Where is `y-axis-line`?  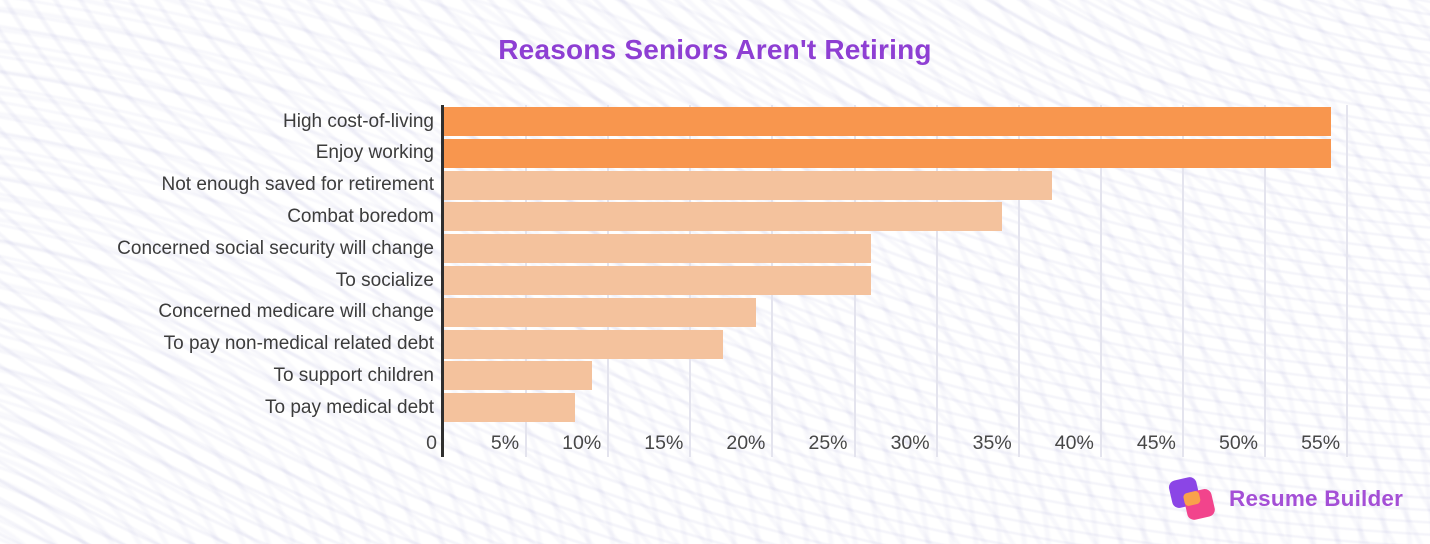
y-axis-line is located at coordinates (442, 281).